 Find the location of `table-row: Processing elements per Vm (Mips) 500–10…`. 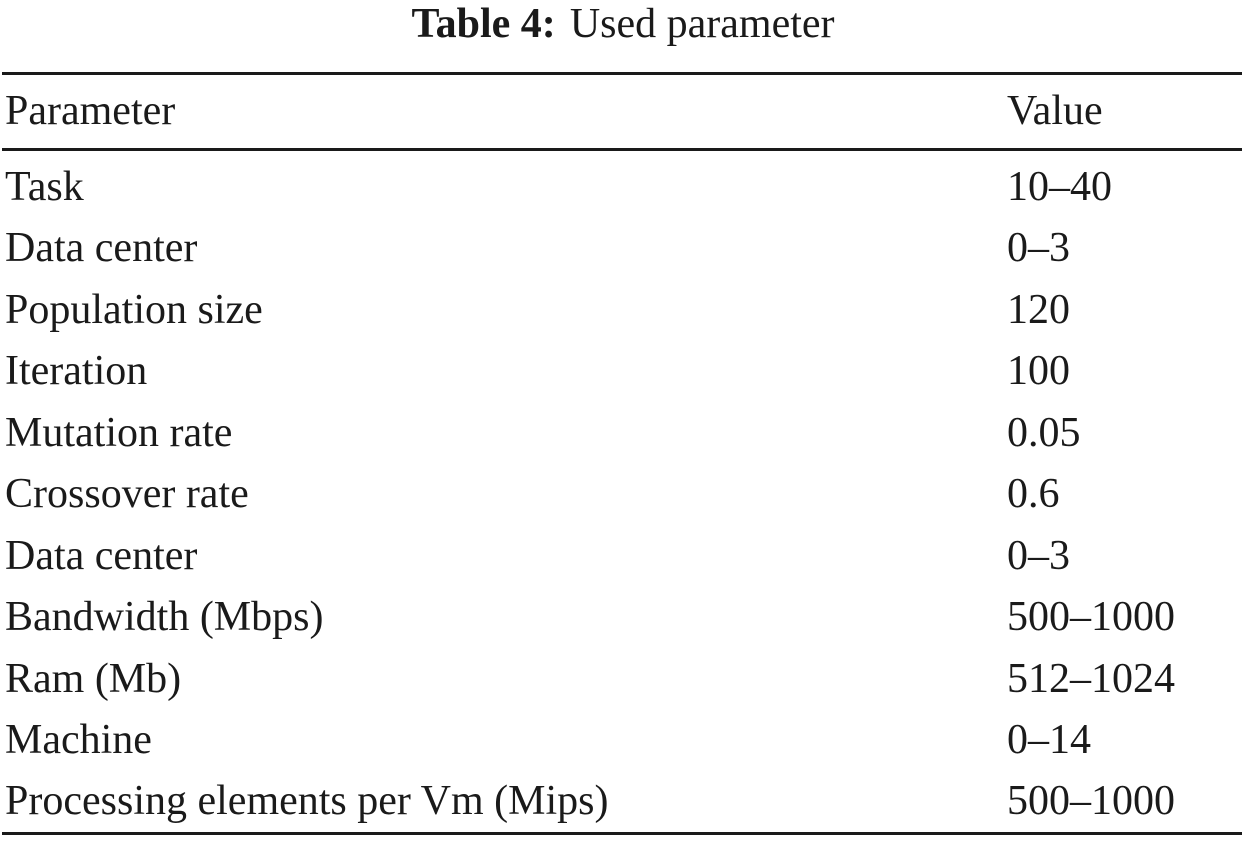

table-row: Processing elements per Vm (Mips) 500–10… is located at coordinates (623, 801).